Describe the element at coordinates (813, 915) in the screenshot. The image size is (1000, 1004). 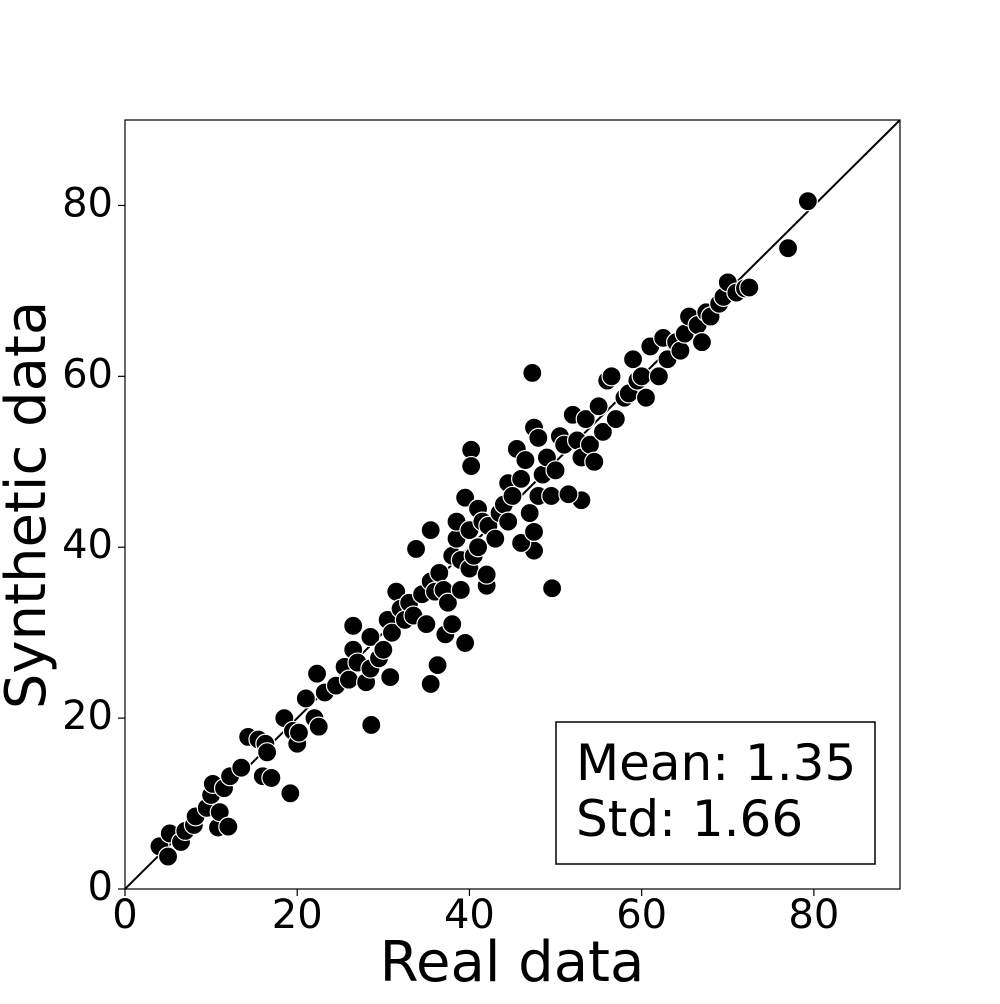
I see `x-tick-label: 80` at that location.